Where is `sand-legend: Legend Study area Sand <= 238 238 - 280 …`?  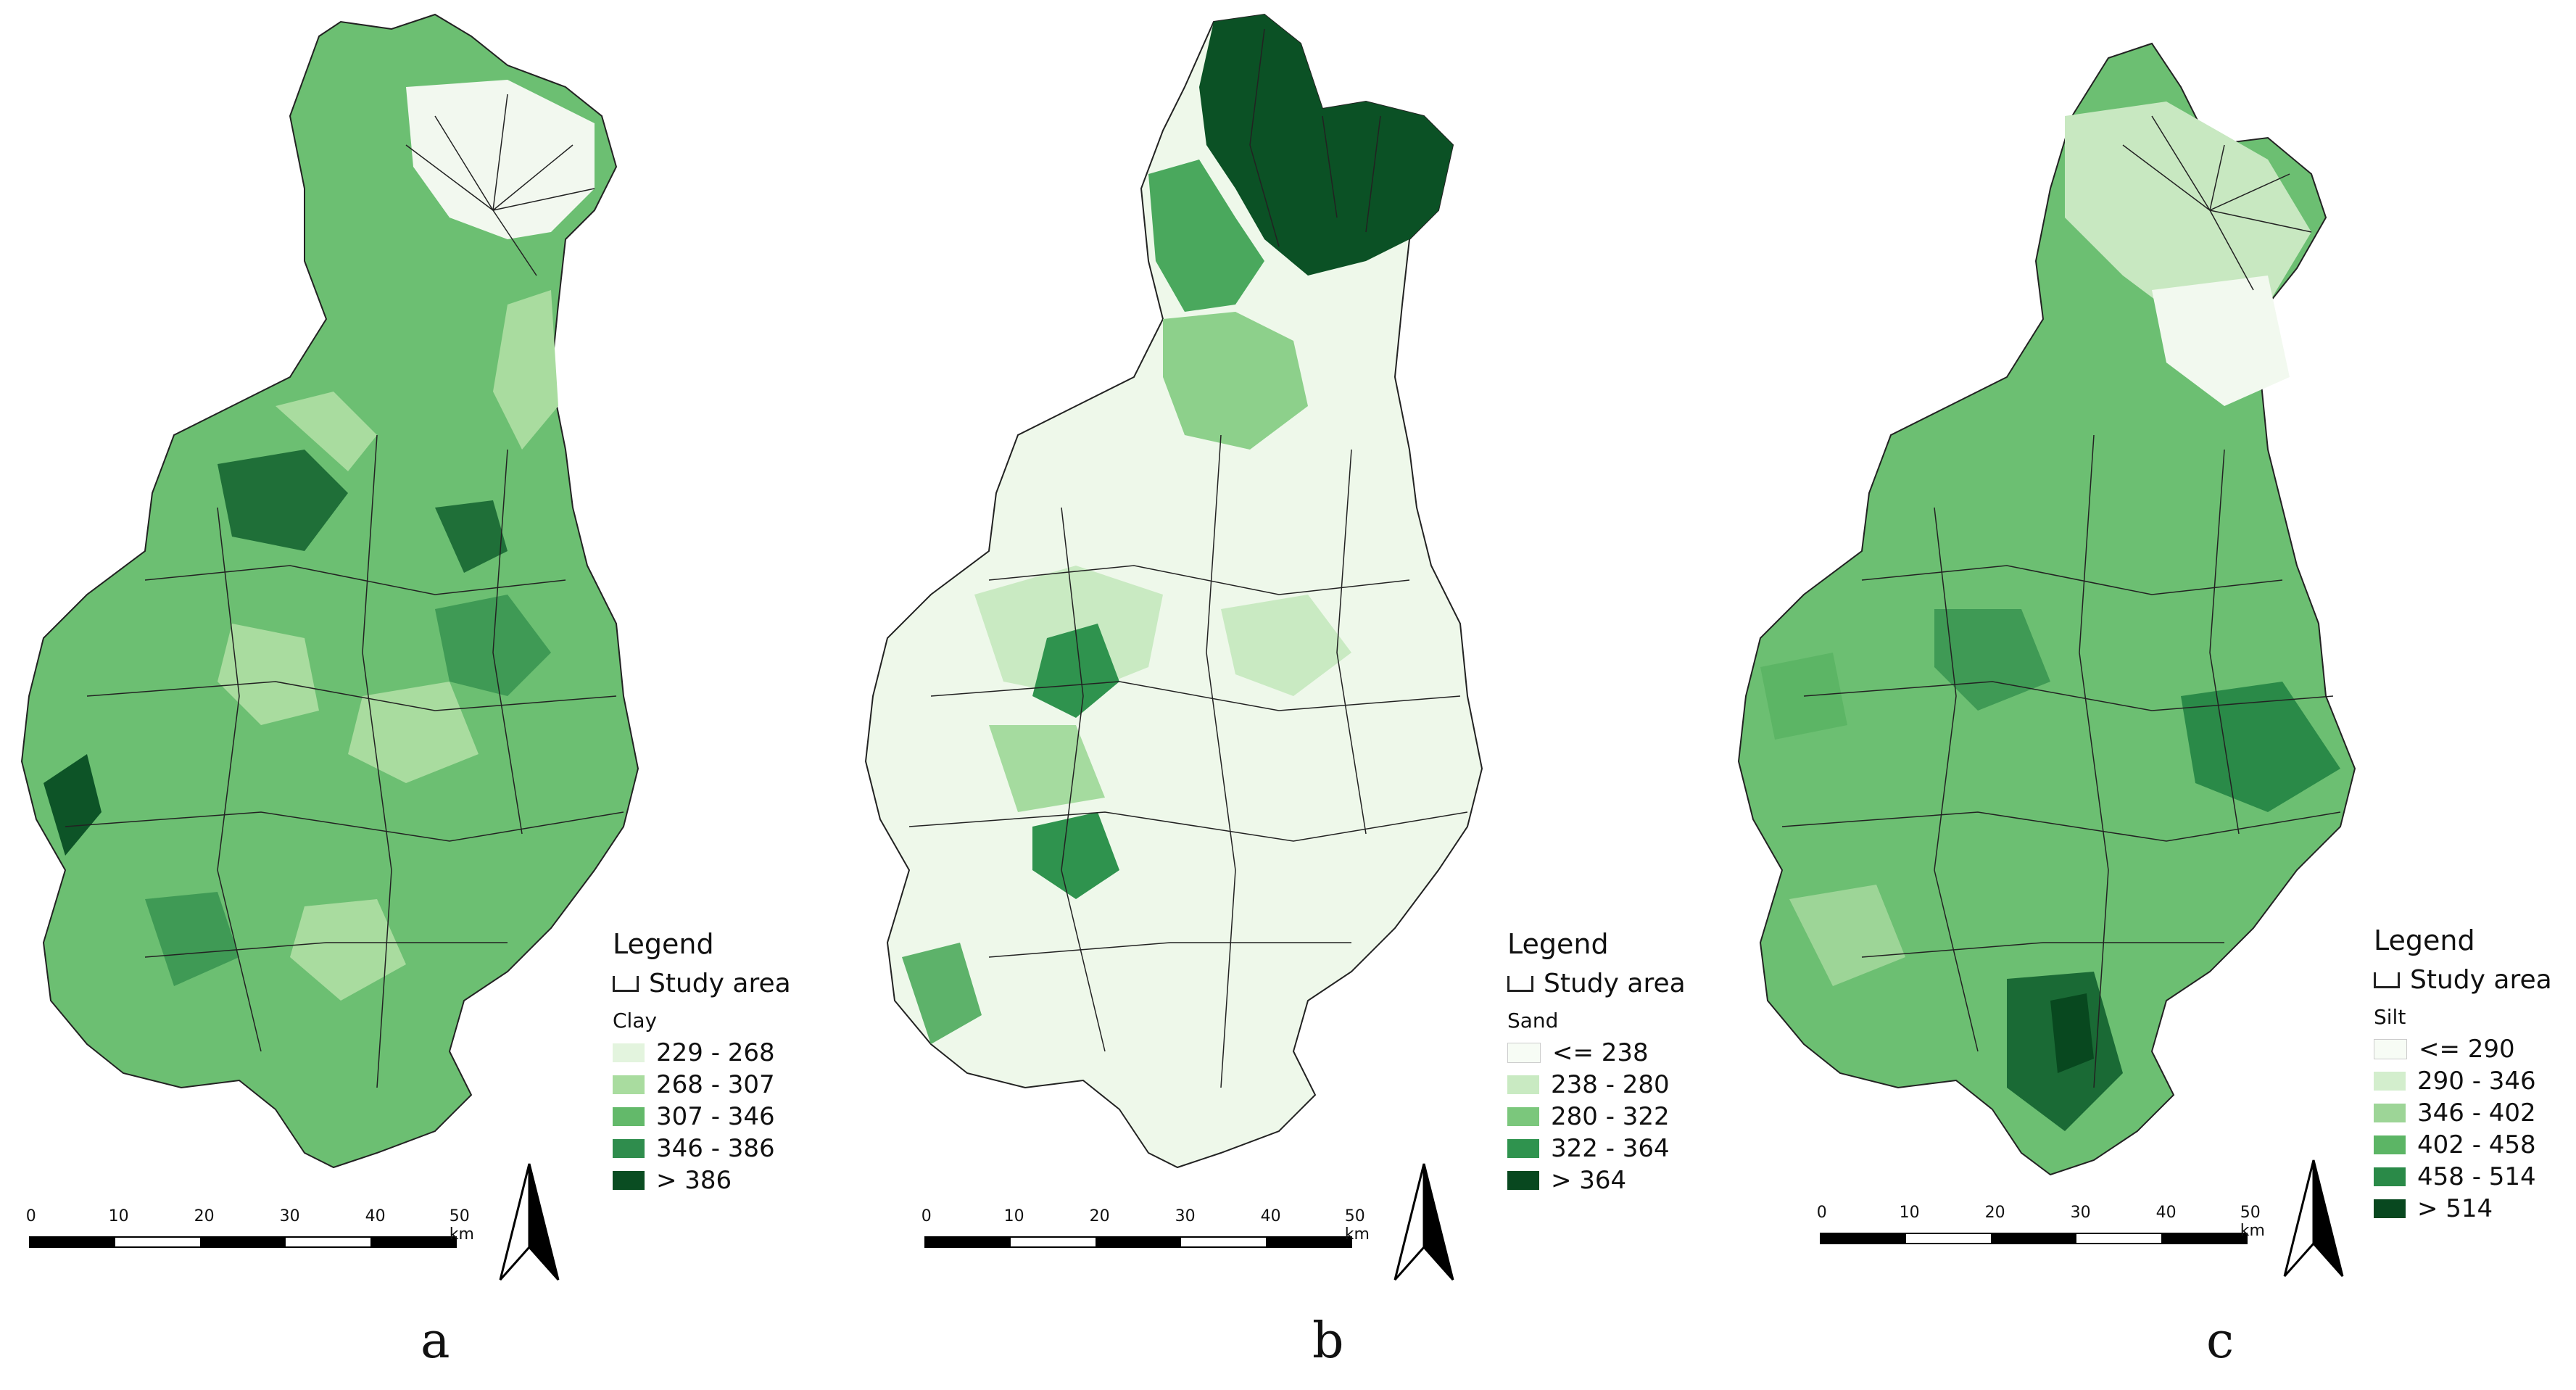
sand-legend: Legend Study area Sand <= 238 238 - 280 … is located at coordinates (1596, 1062).